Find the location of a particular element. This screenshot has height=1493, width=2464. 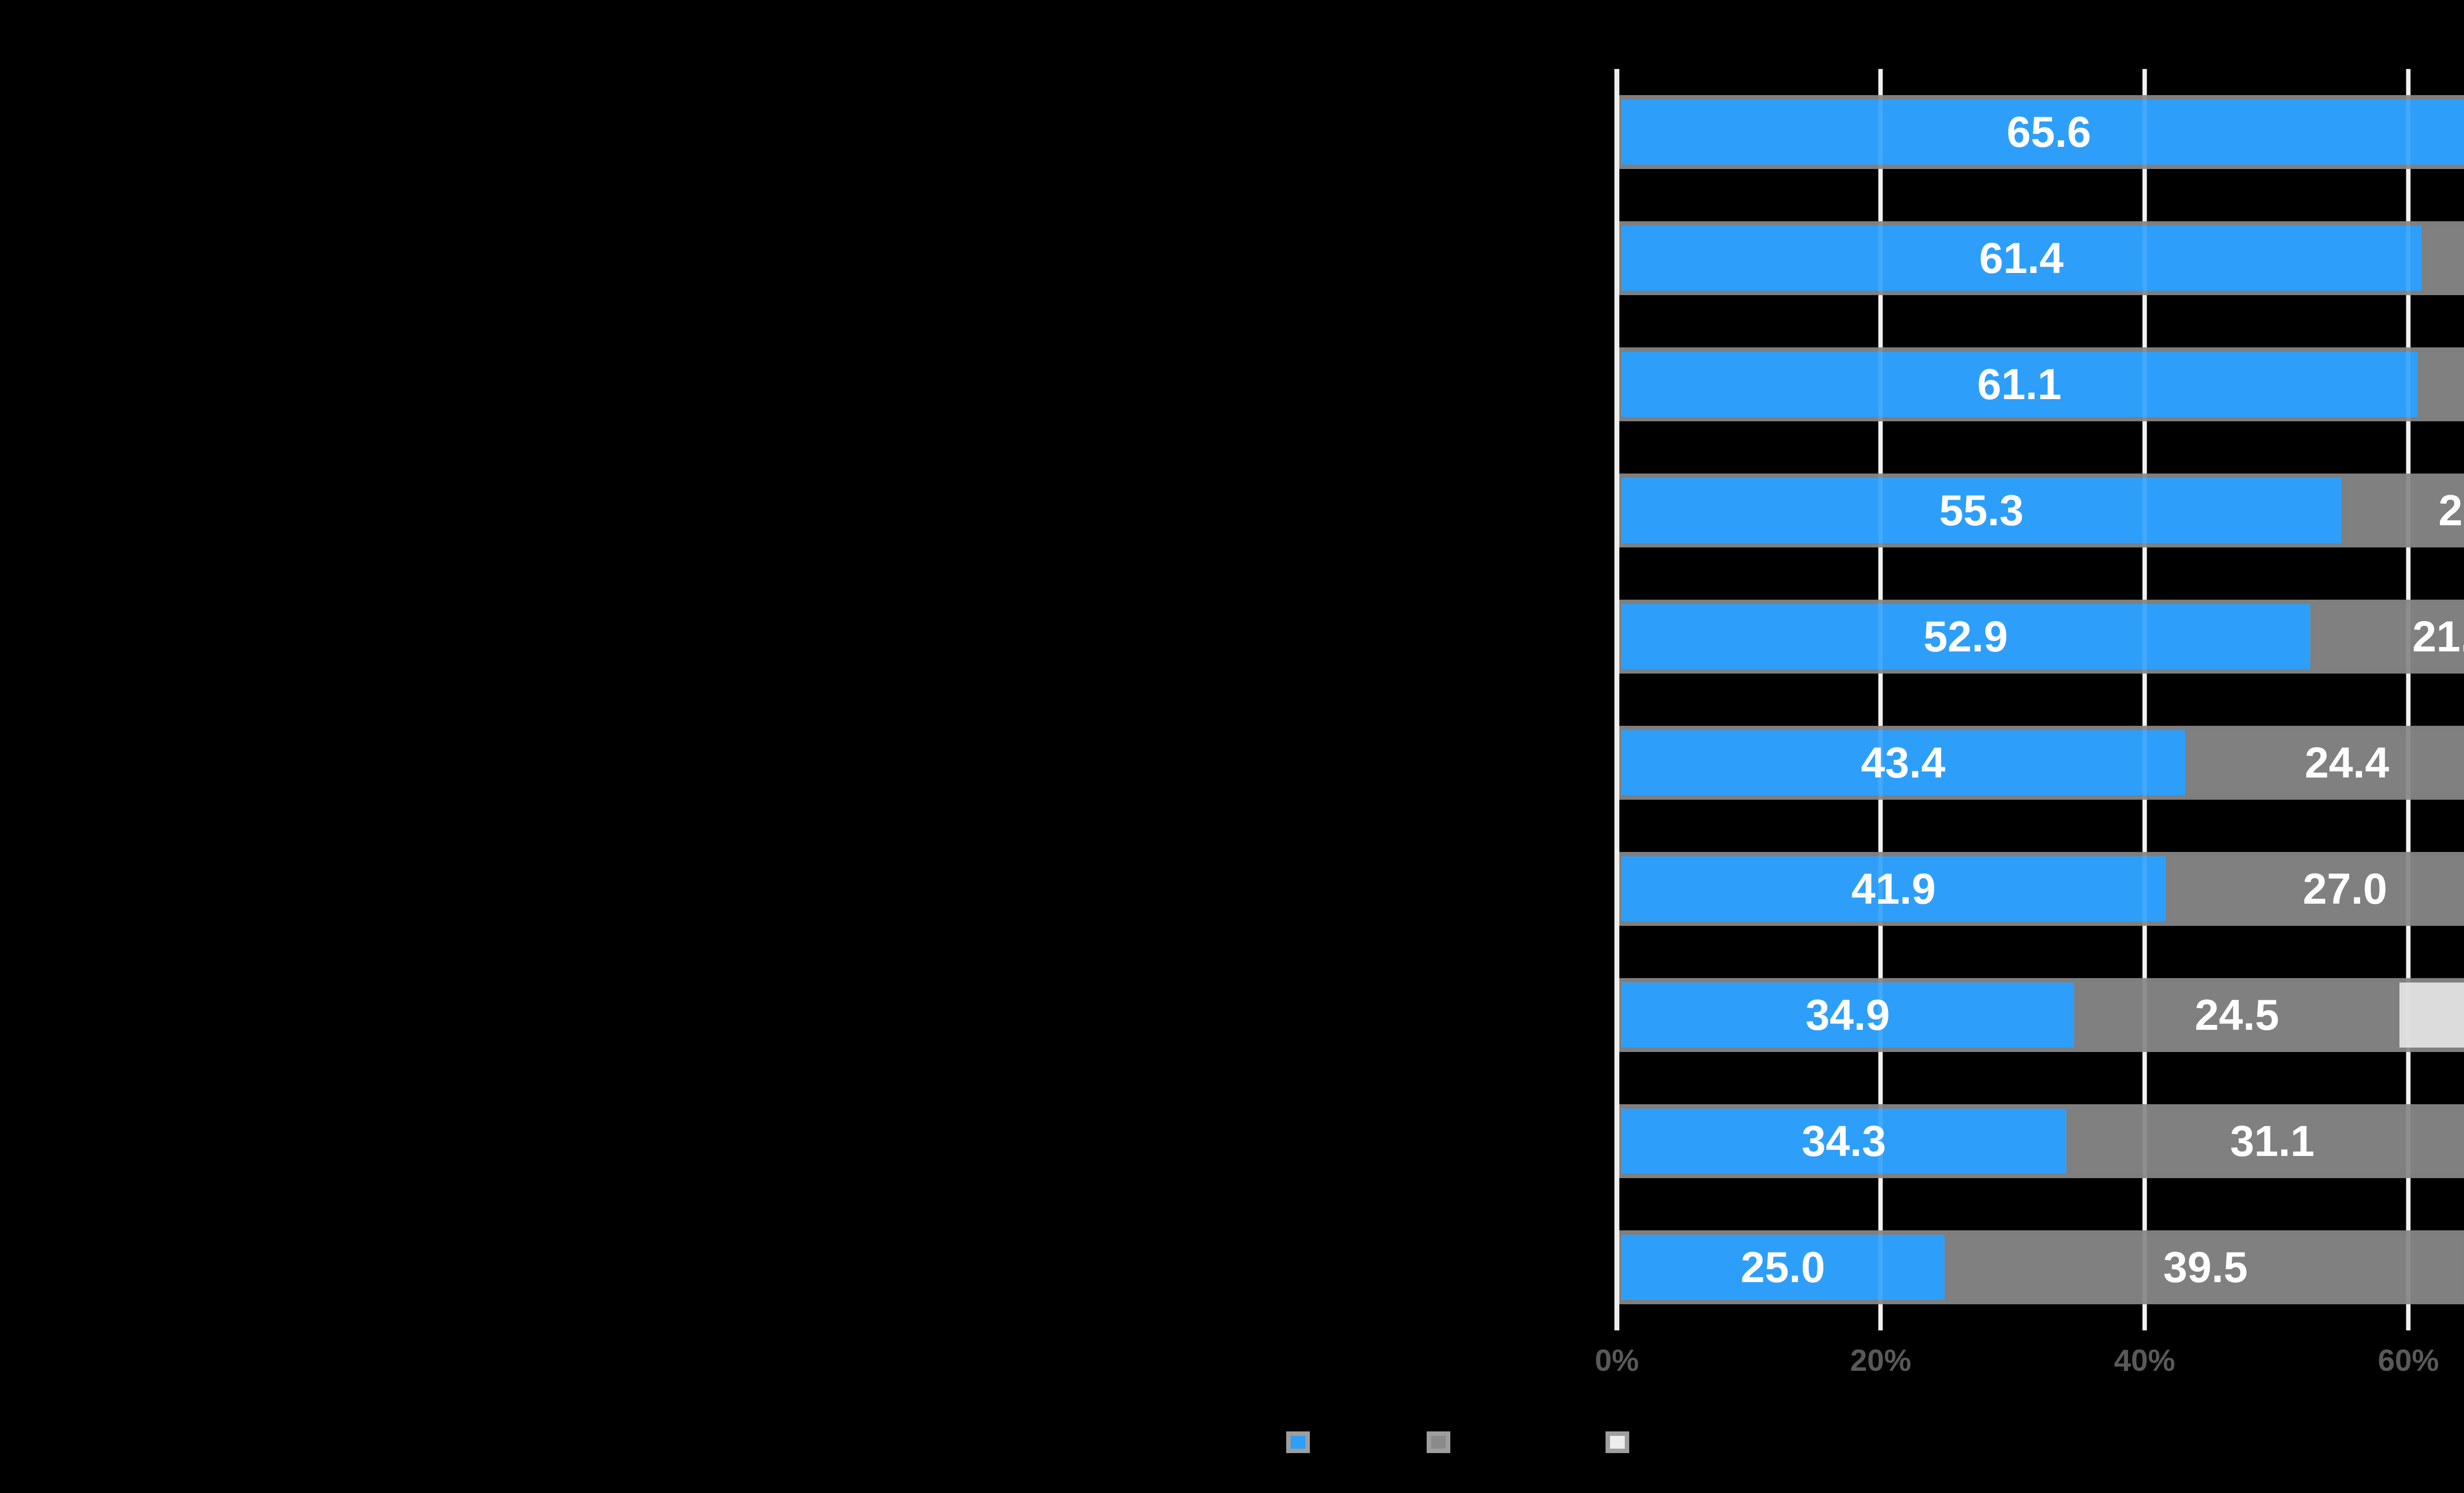

bar-segment-2: 40.6 is located at coordinates (2431, 1016).